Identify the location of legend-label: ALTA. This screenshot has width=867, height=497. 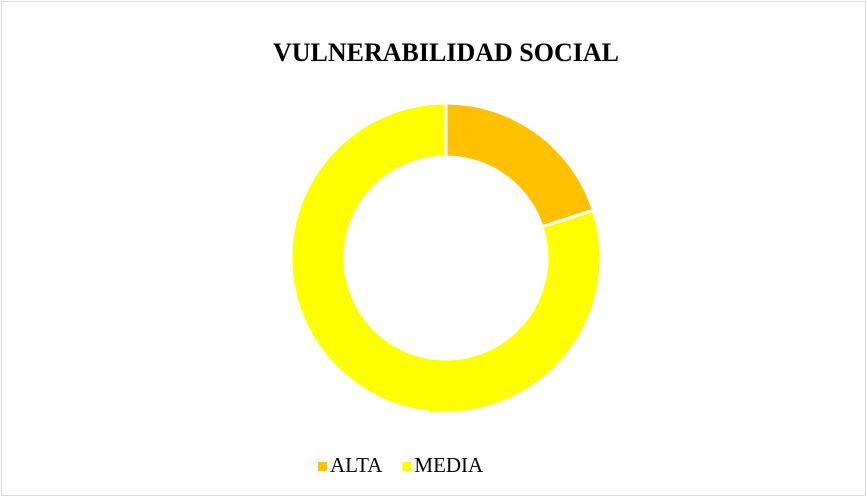
(356, 465).